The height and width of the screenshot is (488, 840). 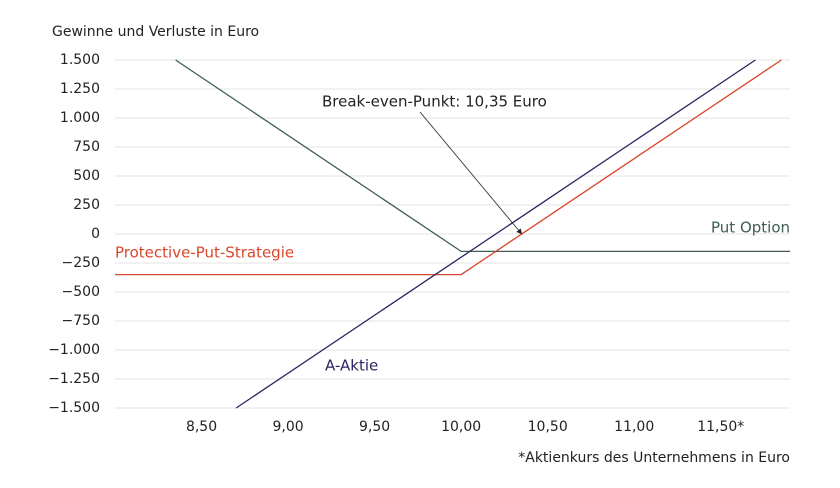 What do you see at coordinates (81, 321) in the screenshot?
I see `y-tick-label: −750` at bounding box center [81, 321].